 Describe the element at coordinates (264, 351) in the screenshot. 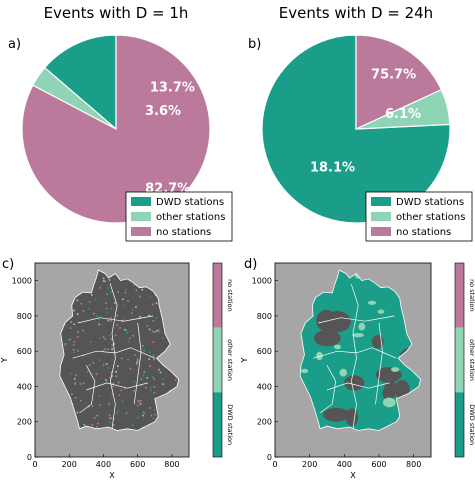

I see `y-tick-label: 600` at that location.